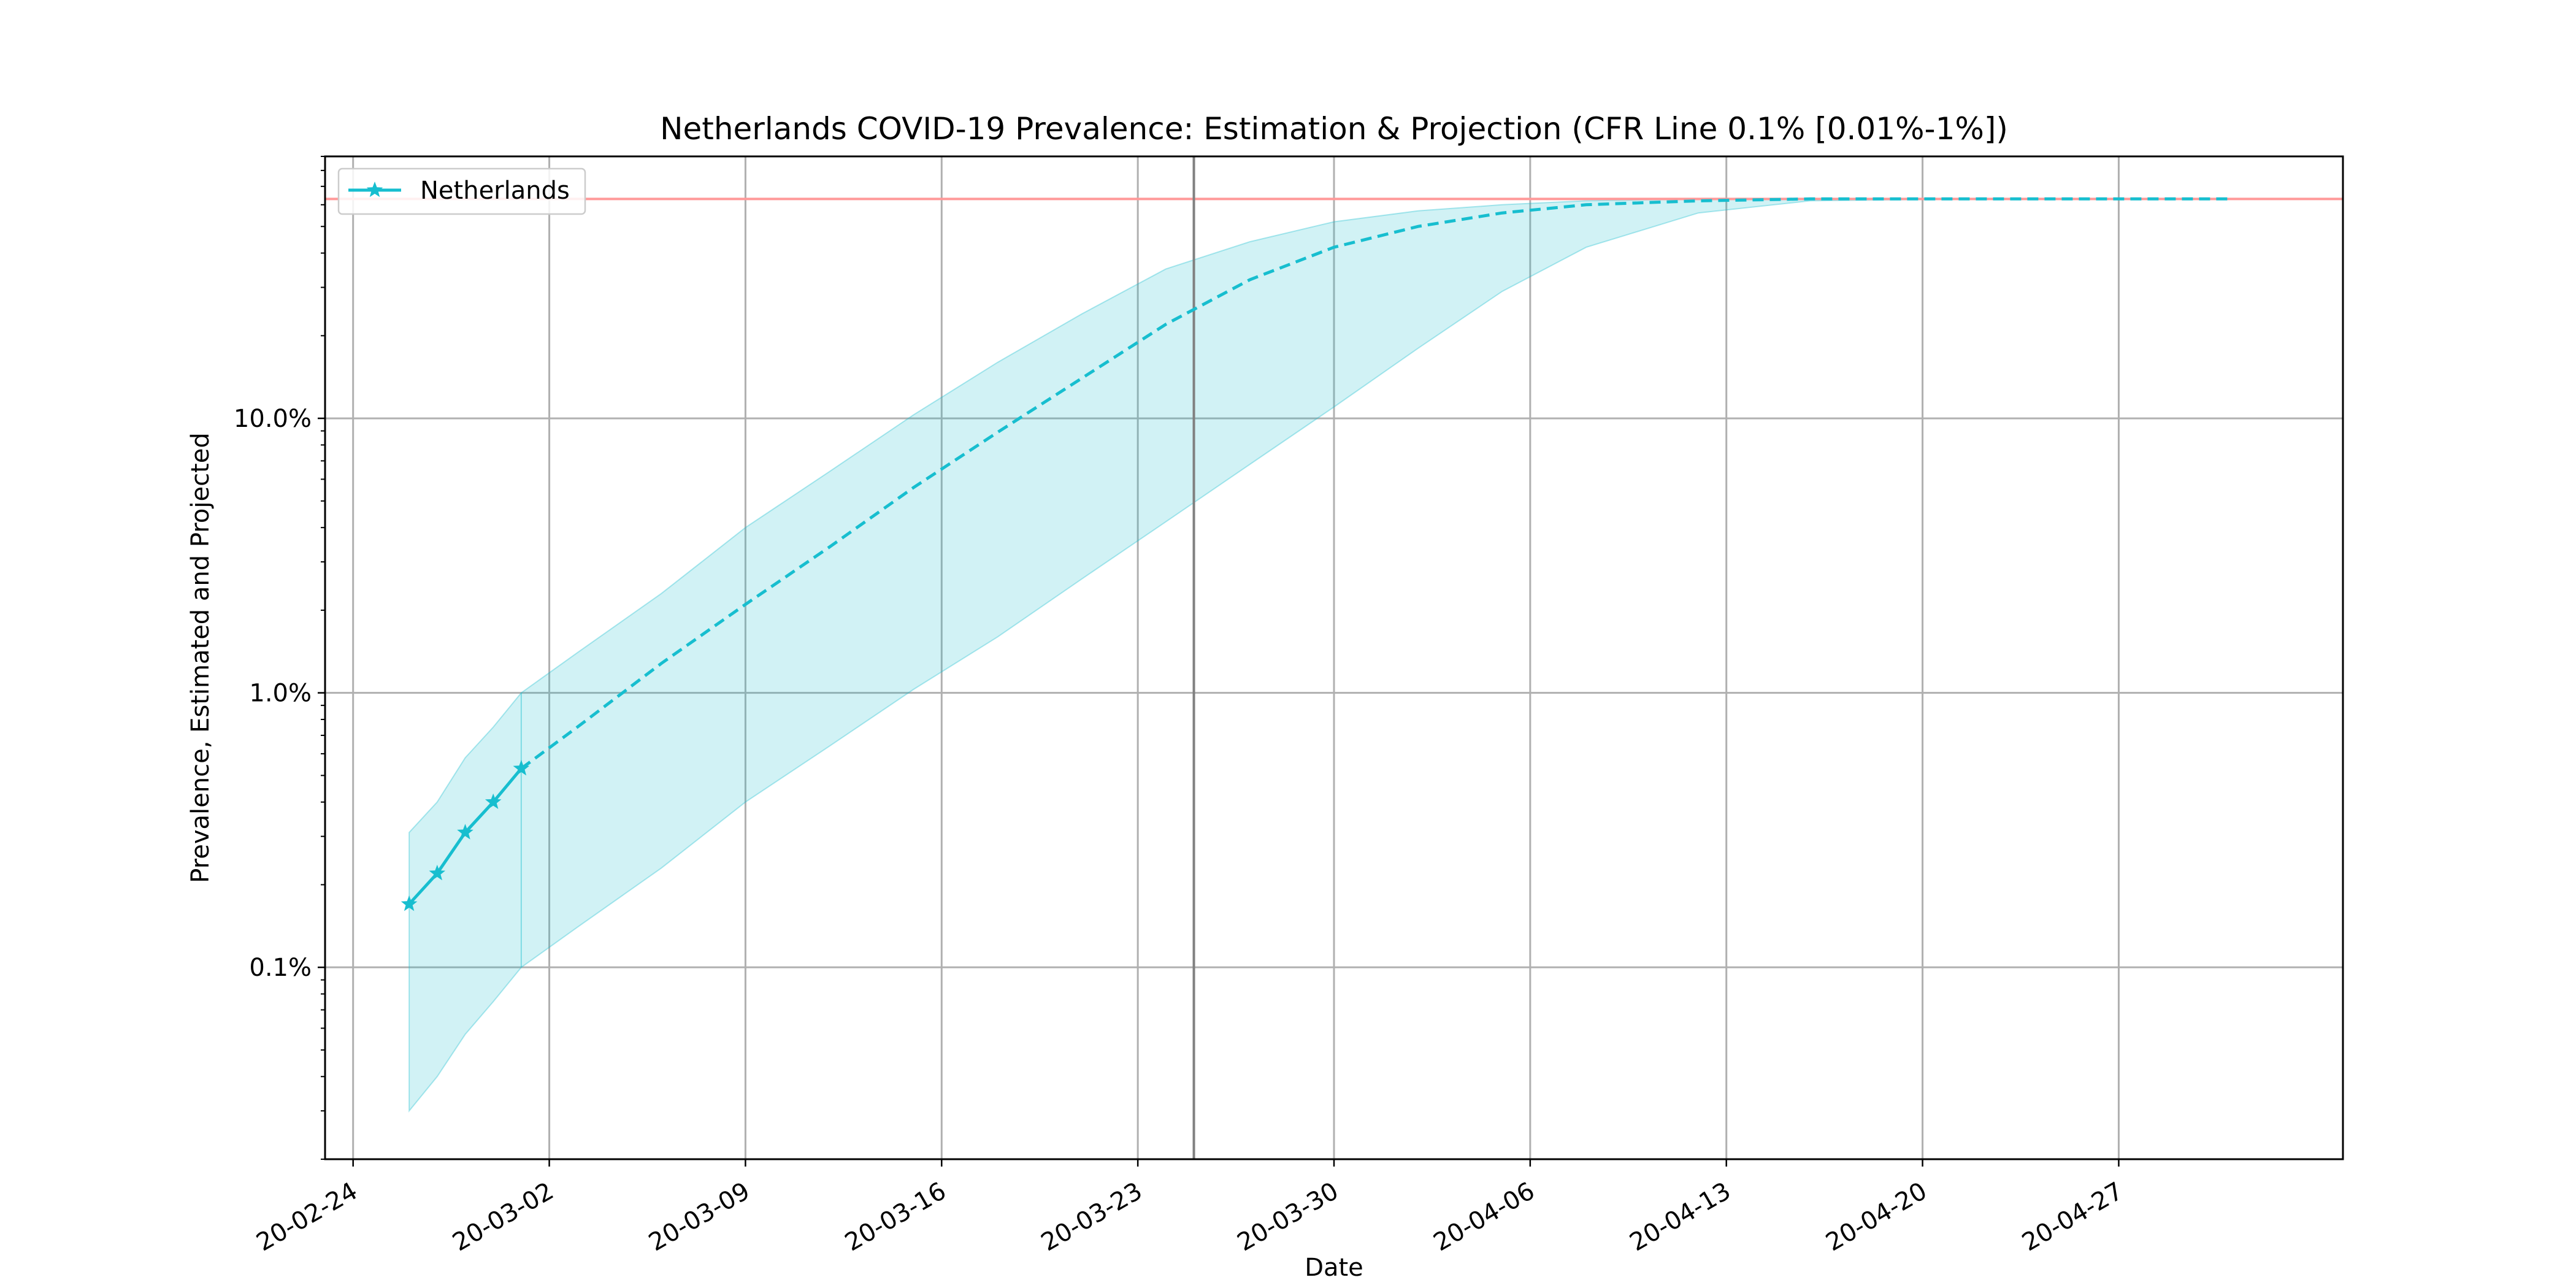 The width and height of the screenshot is (2576, 1288). Describe the element at coordinates (1334, 1268) in the screenshot. I see `x-axis-title: Date` at that location.